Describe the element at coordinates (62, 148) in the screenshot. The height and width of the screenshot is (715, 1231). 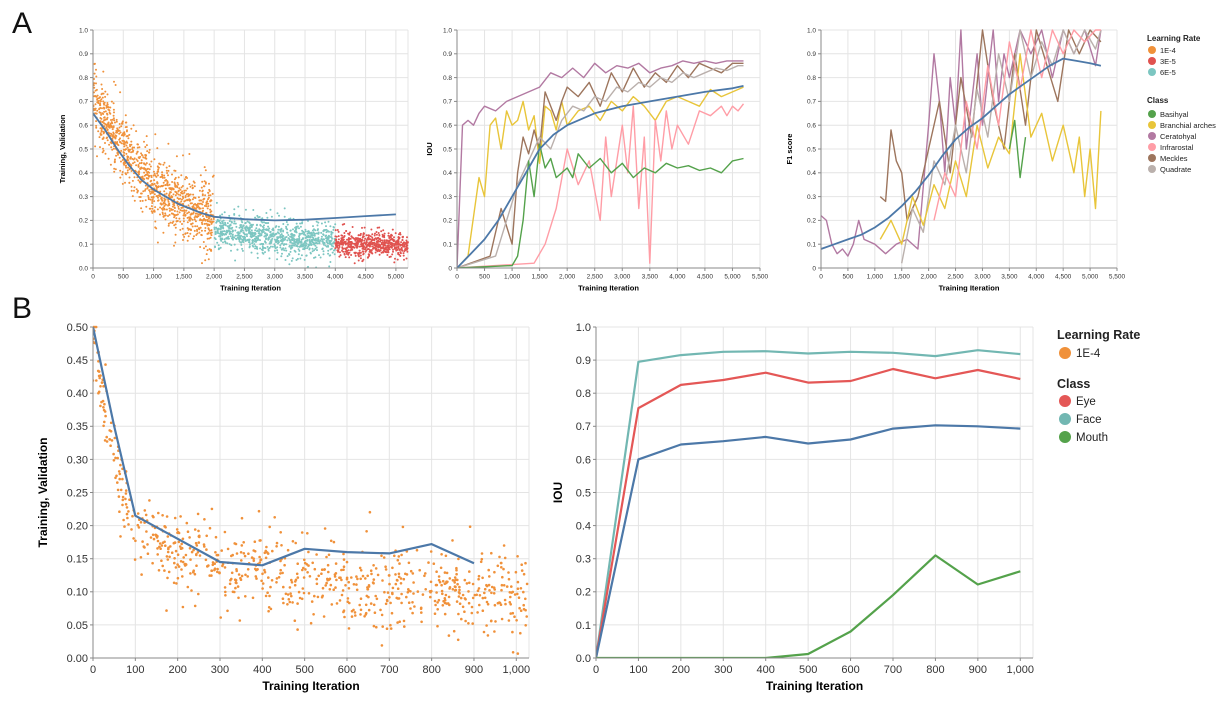
I see `y-axis-title: Training, Validation` at that location.